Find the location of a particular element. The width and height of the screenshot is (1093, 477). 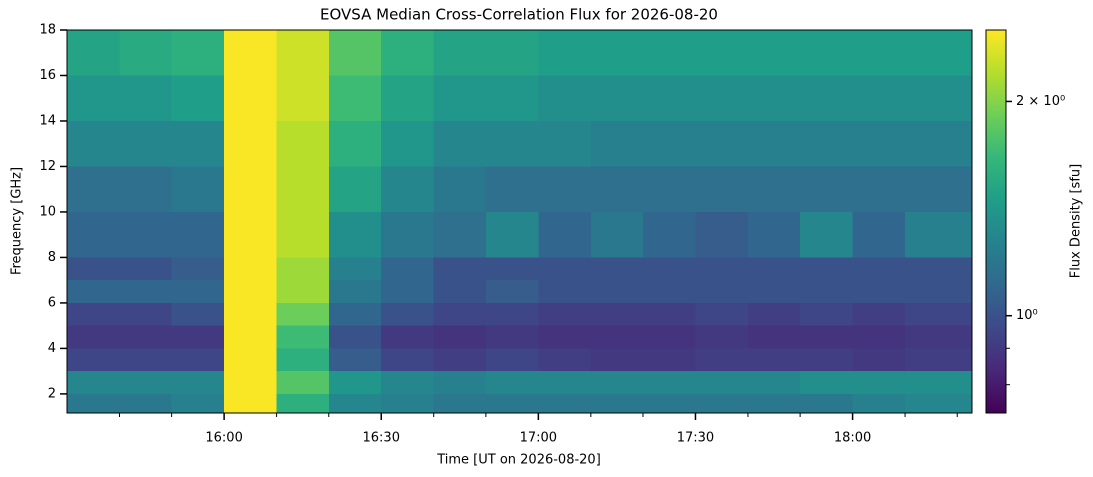

colorbar-tick-label: 2 × 10⁰ is located at coordinates (1040, 101).